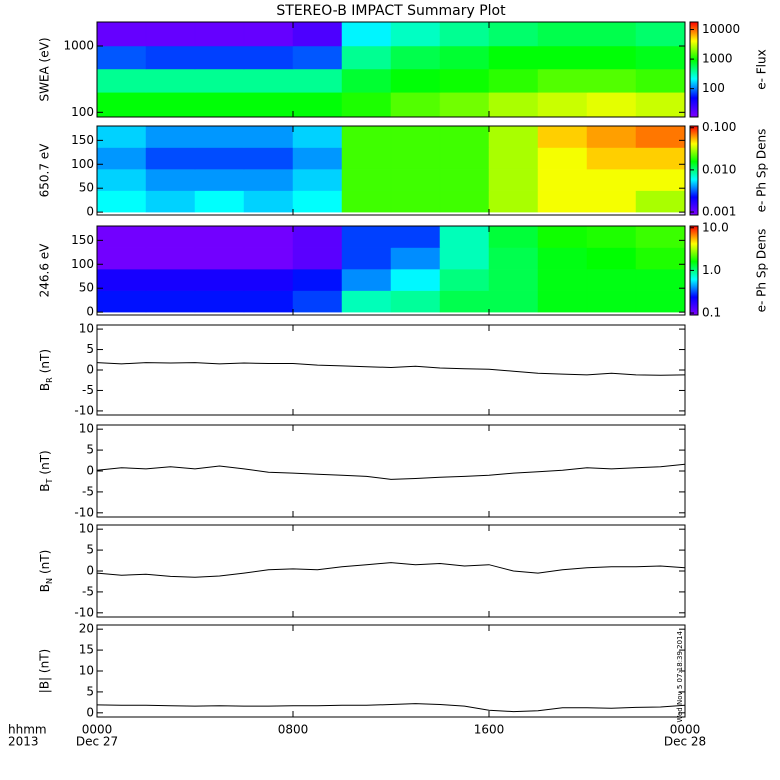  What do you see at coordinates (49, 581) in the screenshot?
I see `y-axis-label-subscript: N` at bounding box center [49, 581].